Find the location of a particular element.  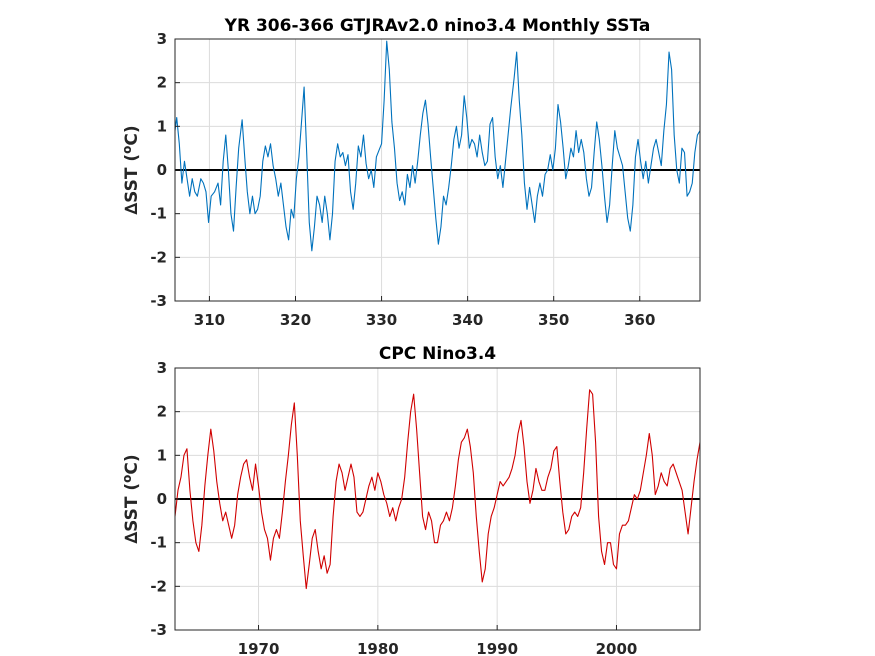

x-tick-label: 340 is located at coordinates (467, 320).